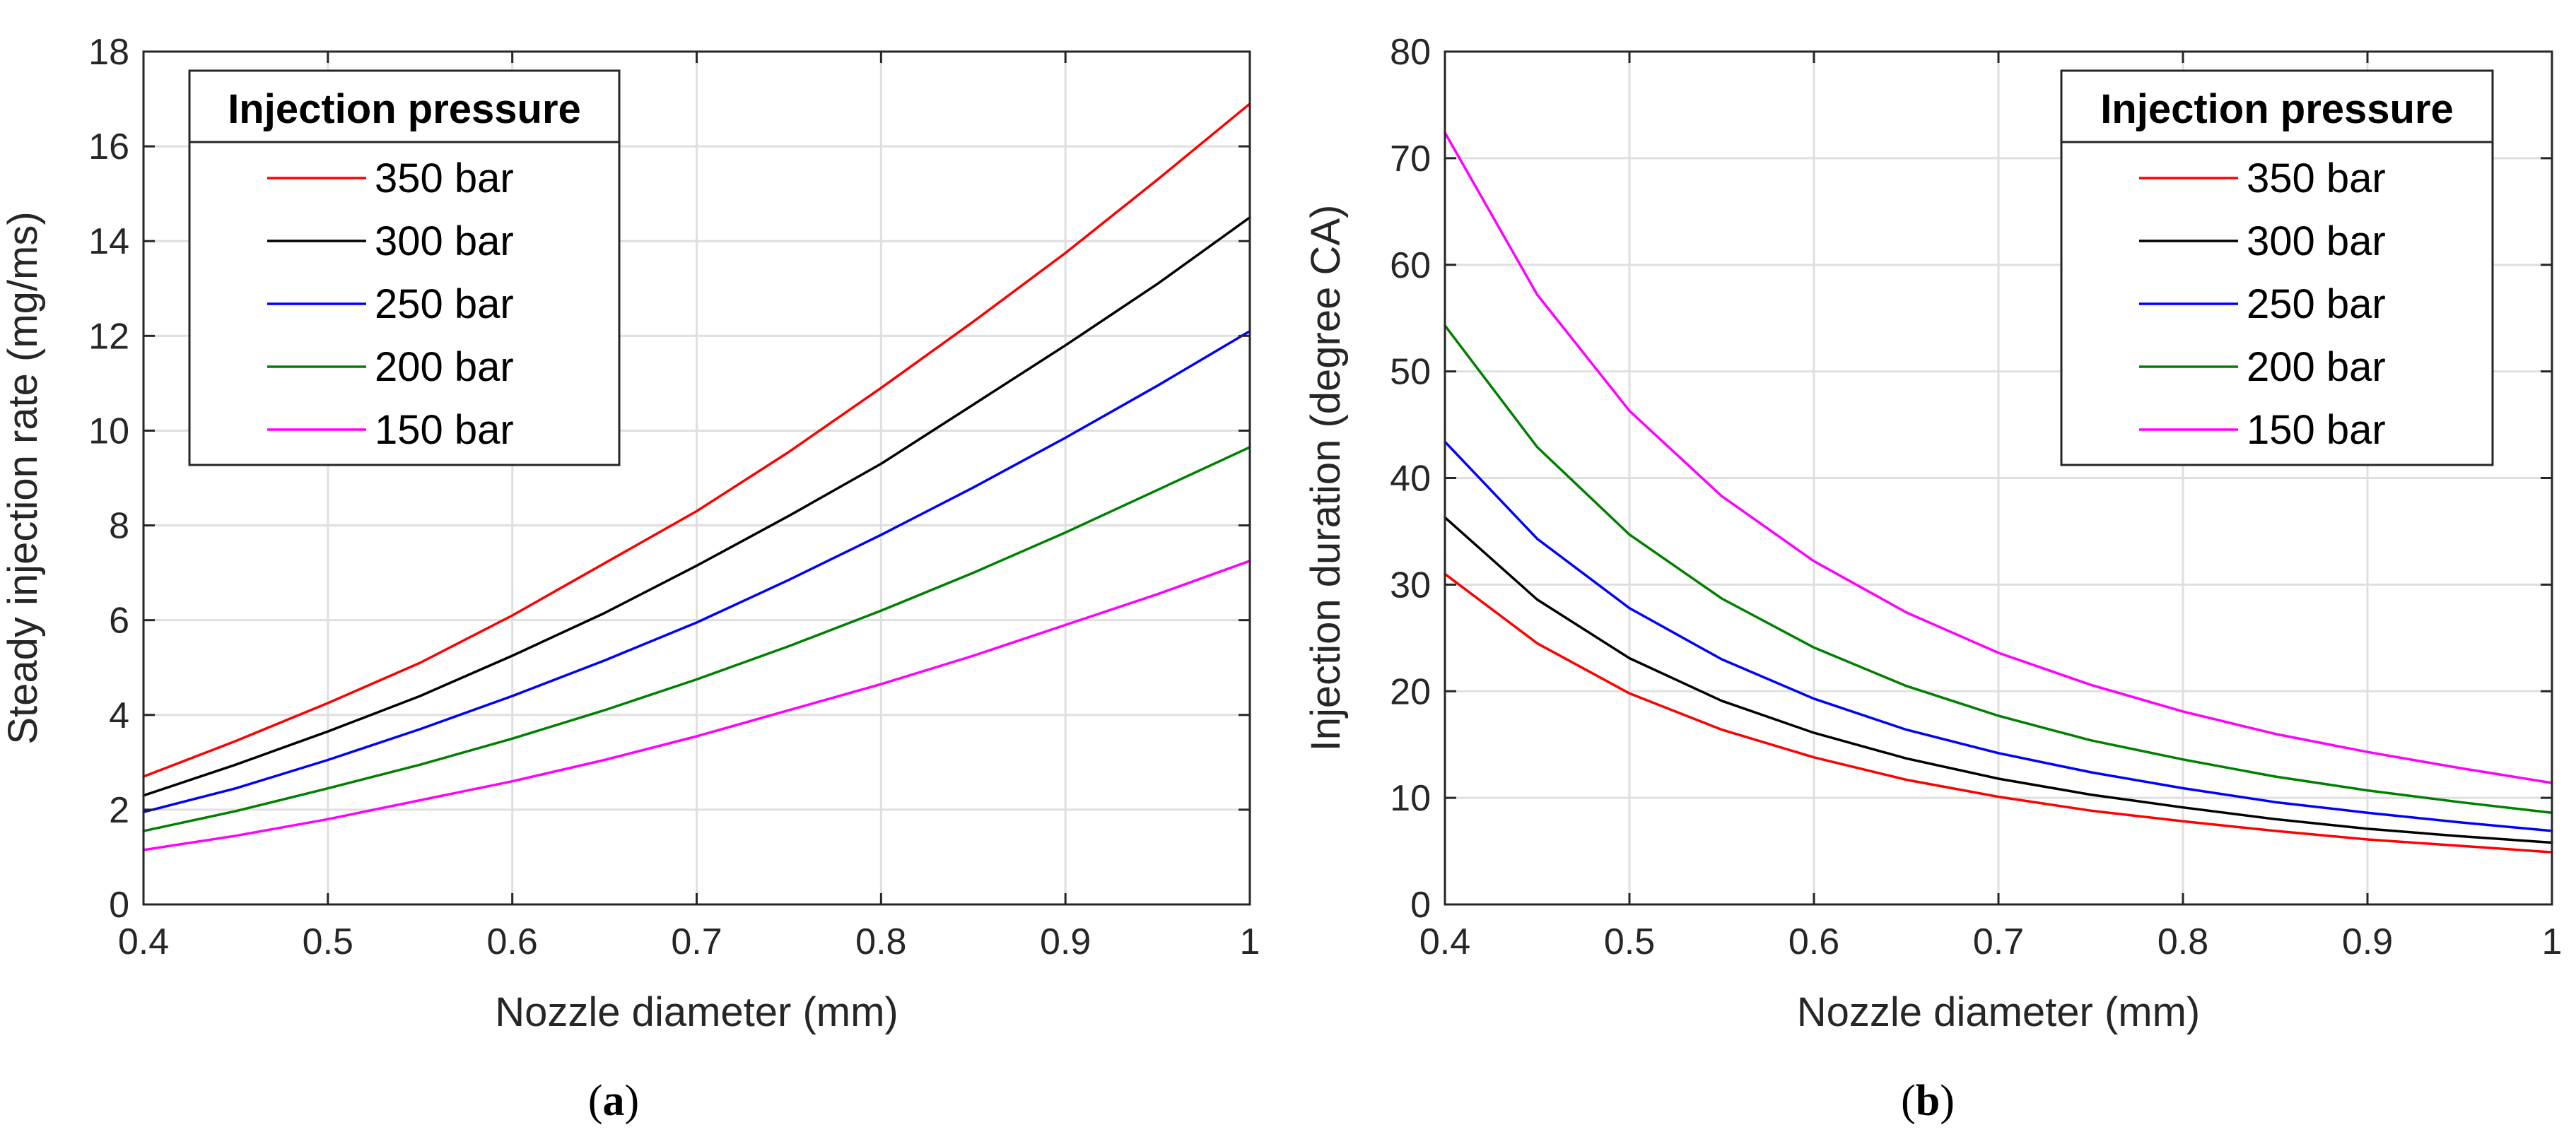 The image size is (2576, 1144). What do you see at coordinates (119, 715) in the screenshot?
I see `y-tick-label: 4` at bounding box center [119, 715].